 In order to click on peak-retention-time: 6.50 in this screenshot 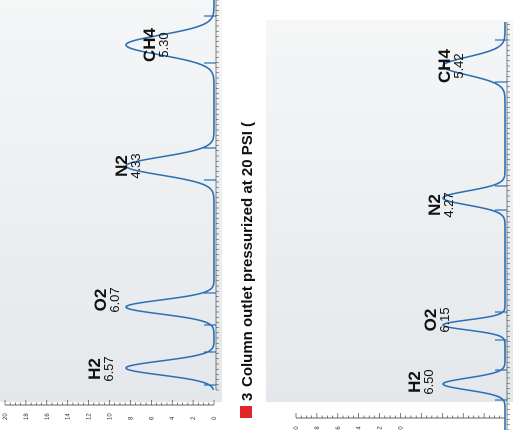, I will do `click(428, 381)`.